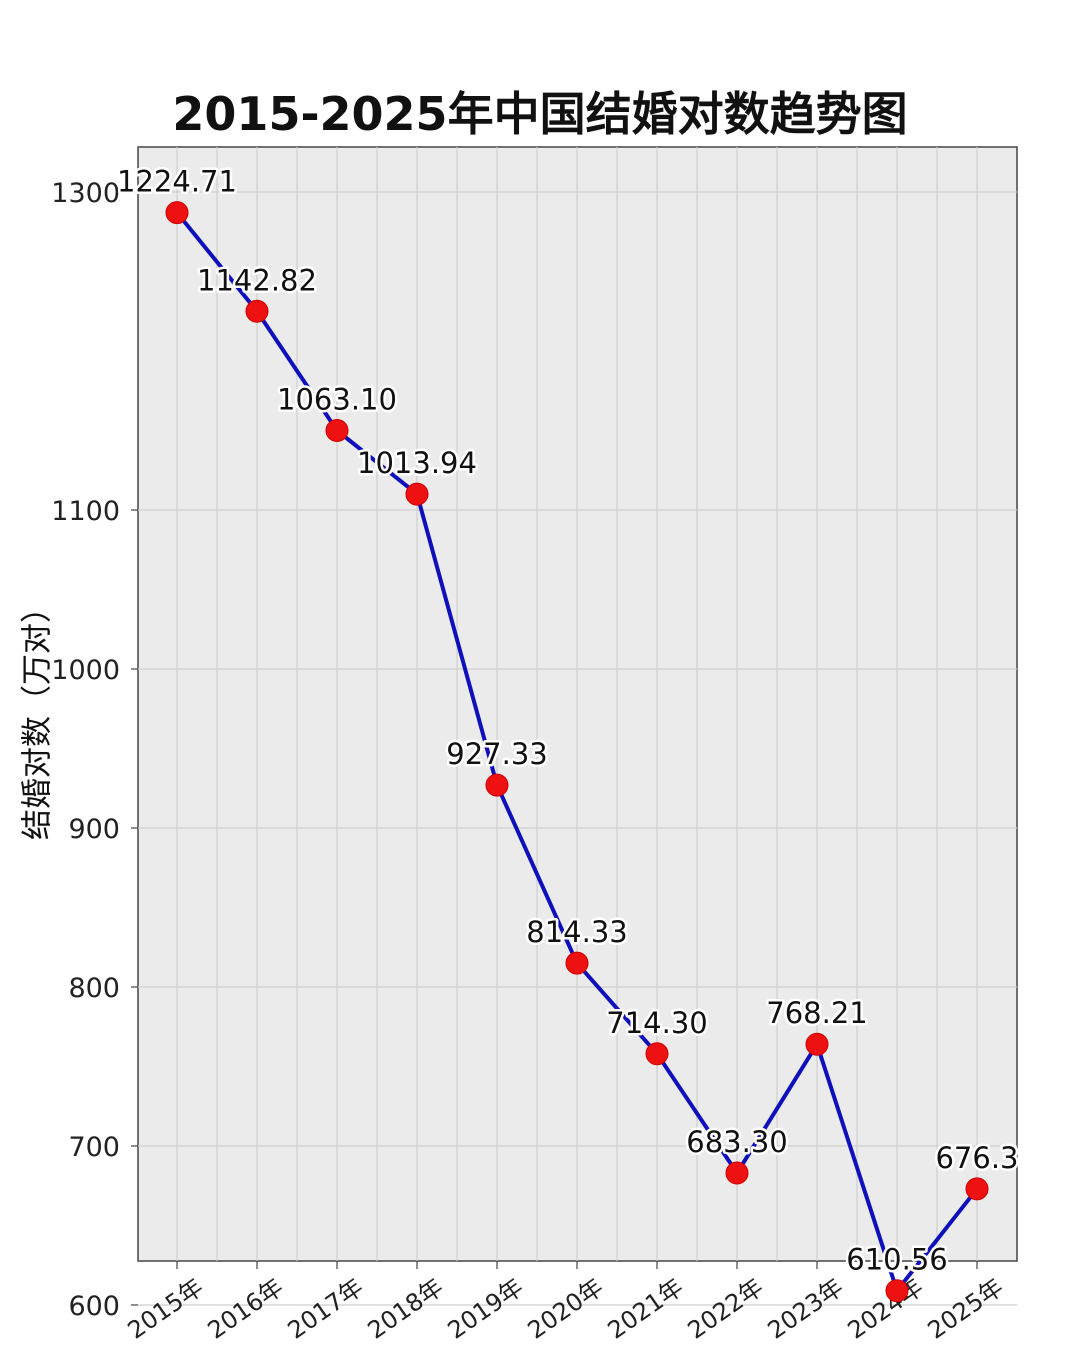 The width and height of the screenshot is (1080, 1361). Describe the element at coordinates (886, 1309) in the screenshot. I see `x-tick-label: 2024年` at that location.